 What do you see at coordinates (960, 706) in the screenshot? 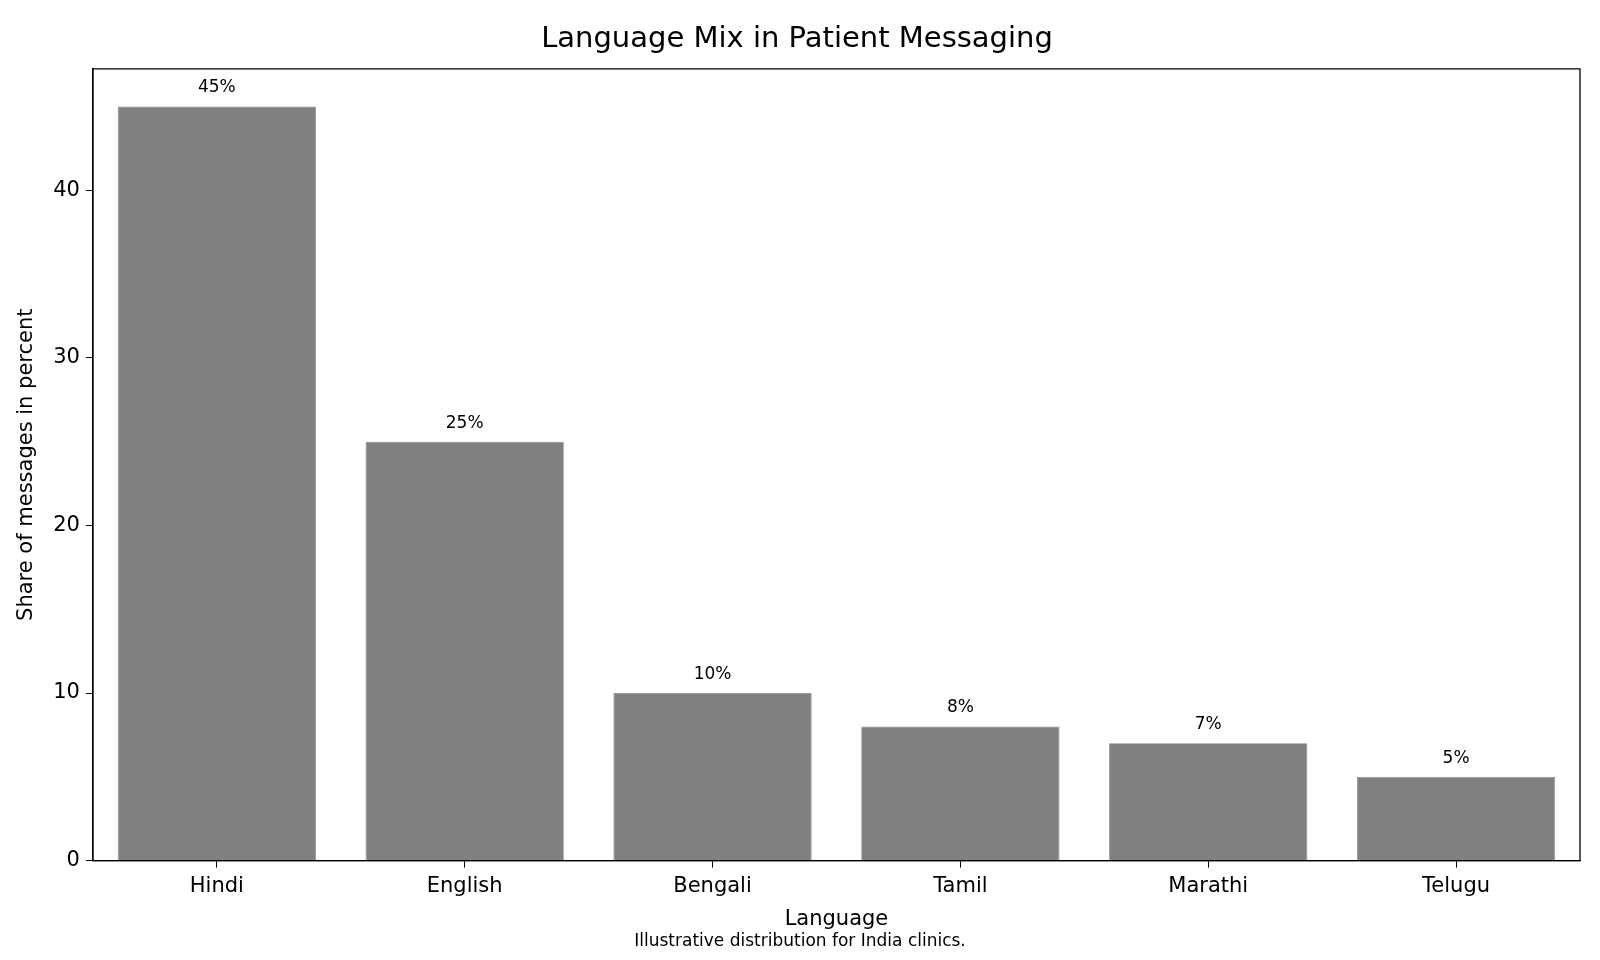
I see `data-label: 8%` at bounding box center [960, 706].